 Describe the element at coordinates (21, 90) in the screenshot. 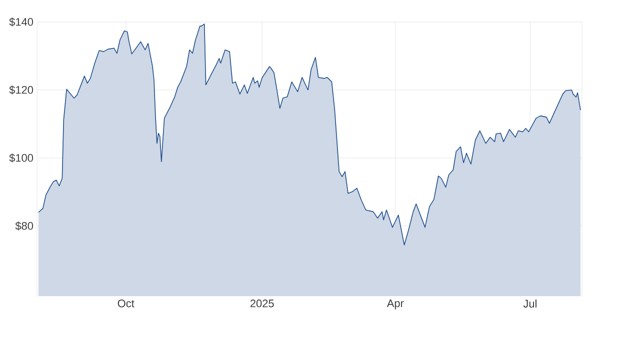

I see `y-tick-label: $120` at that location.